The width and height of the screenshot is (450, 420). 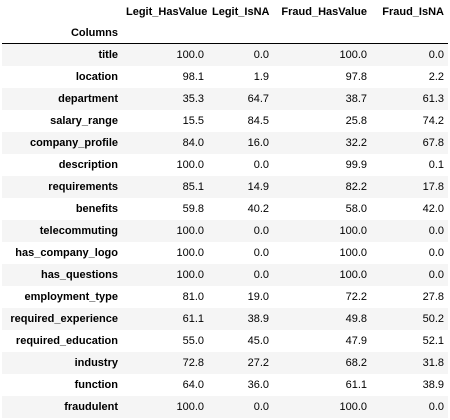 I want to click on table-cell: 35.3, so click(x=193, y=98).